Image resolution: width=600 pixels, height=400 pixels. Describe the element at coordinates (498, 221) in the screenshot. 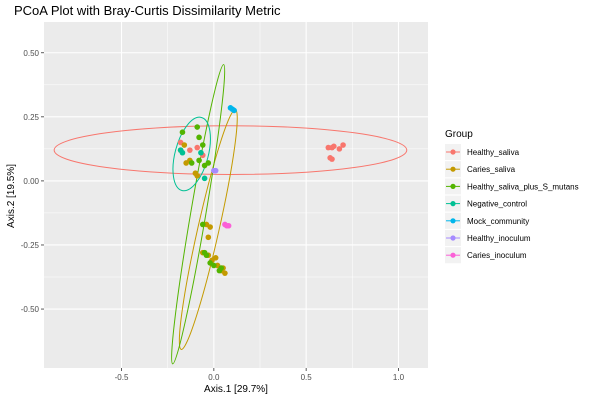

I see `legend-label-Mock_community: Mock_community` at that location.